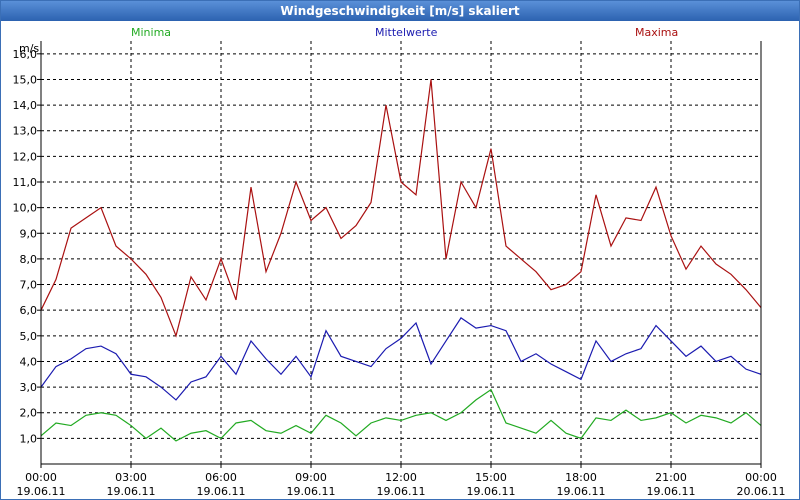  I want to click on y-tick-label: 3,0, so click(29, 387).